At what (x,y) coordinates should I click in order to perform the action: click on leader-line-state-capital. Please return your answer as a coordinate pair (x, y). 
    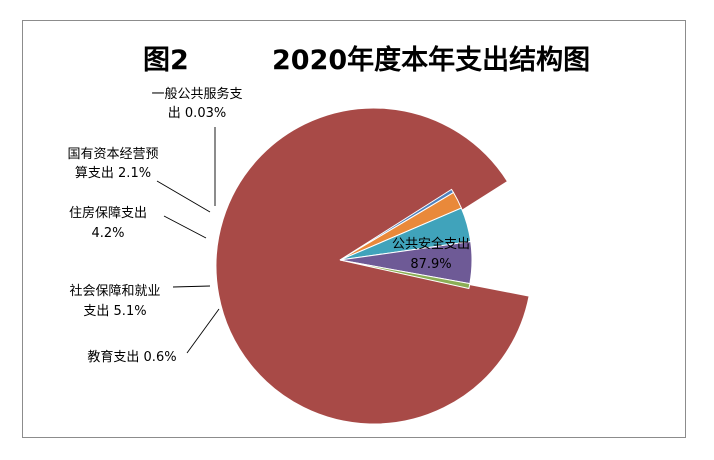
    Looking at the image, I should click on (183, 196).